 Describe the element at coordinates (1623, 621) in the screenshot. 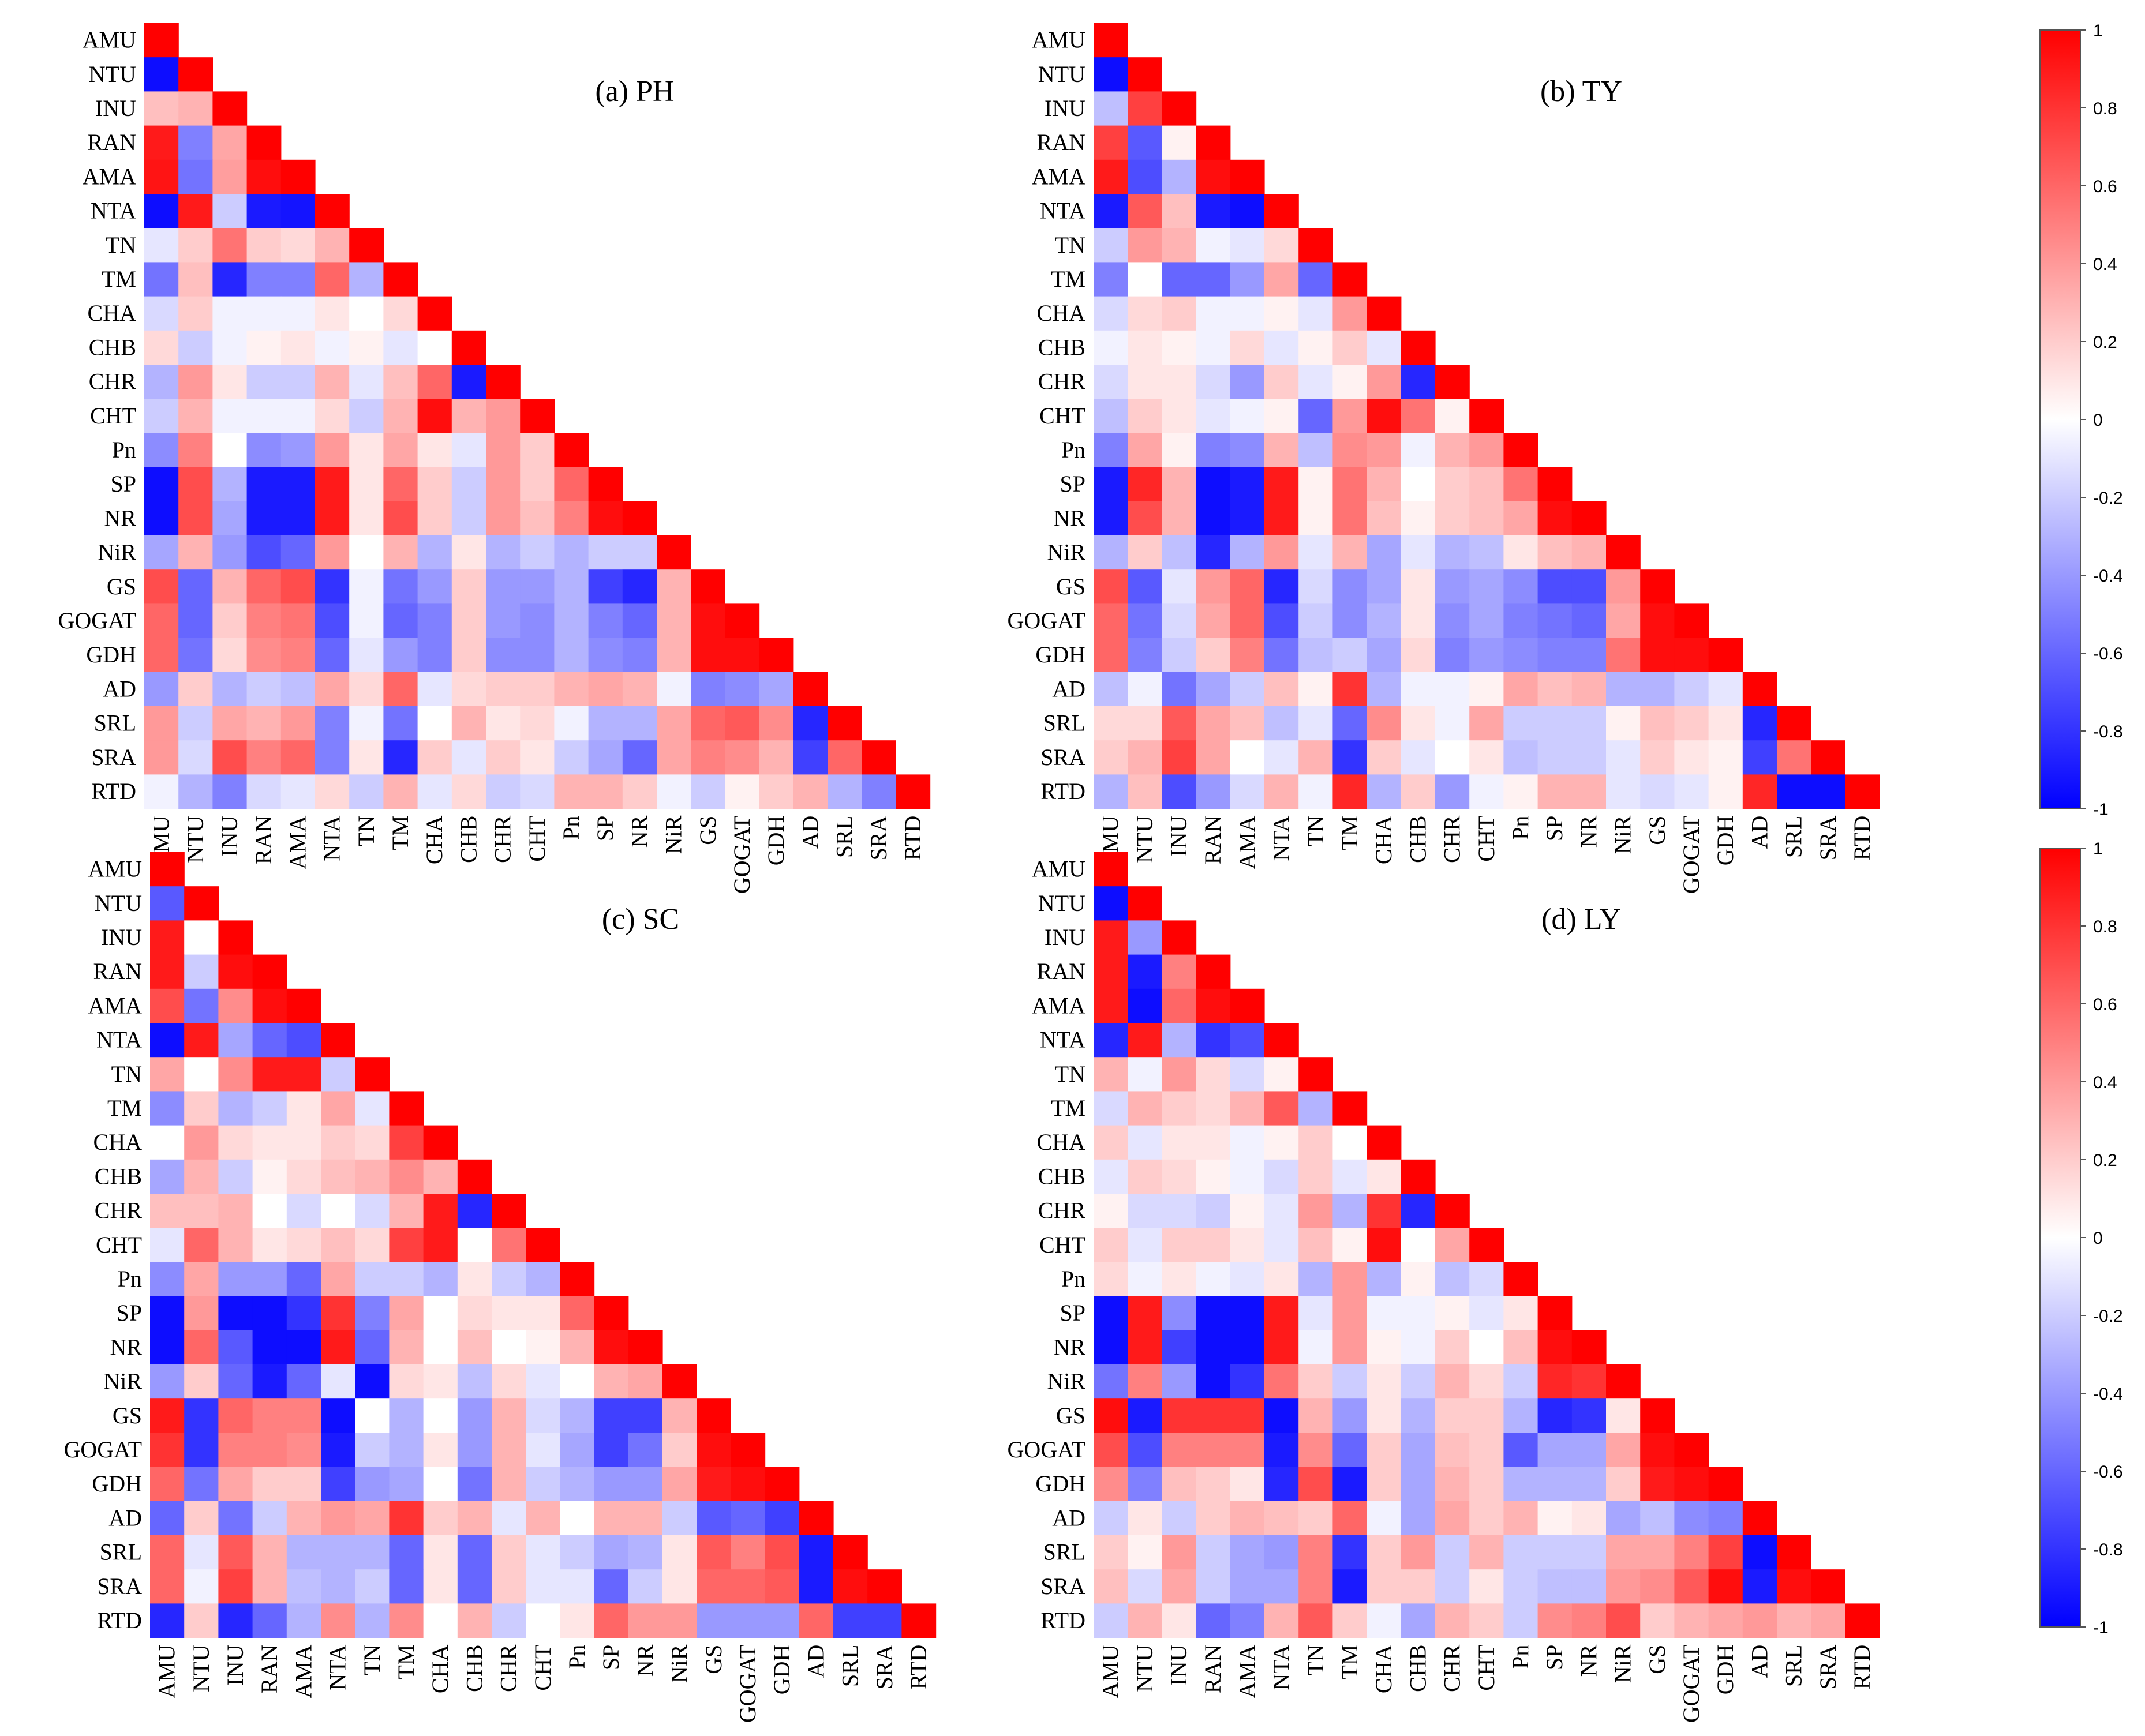

I see `heatmap-cell-GOGAT-NiR` at that location.